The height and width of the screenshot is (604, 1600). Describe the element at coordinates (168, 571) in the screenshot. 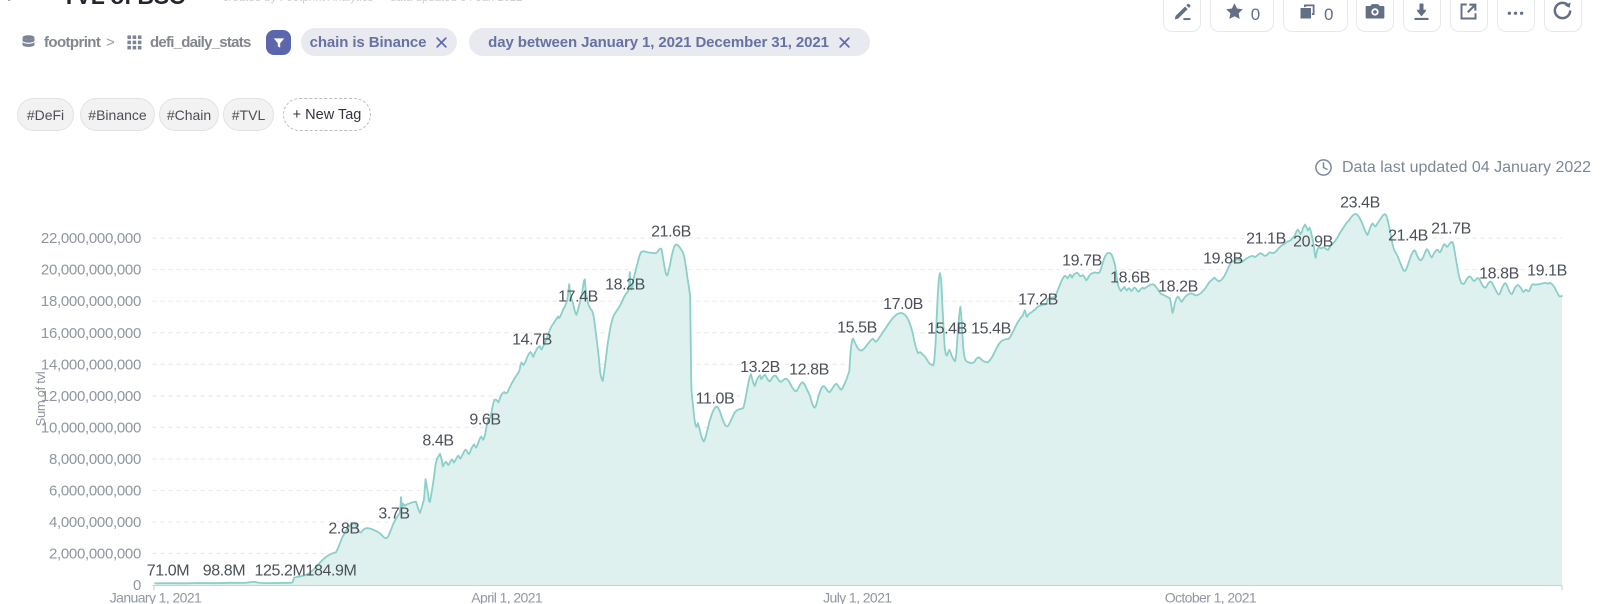

I see `svg-text: 71.0M` at that location.